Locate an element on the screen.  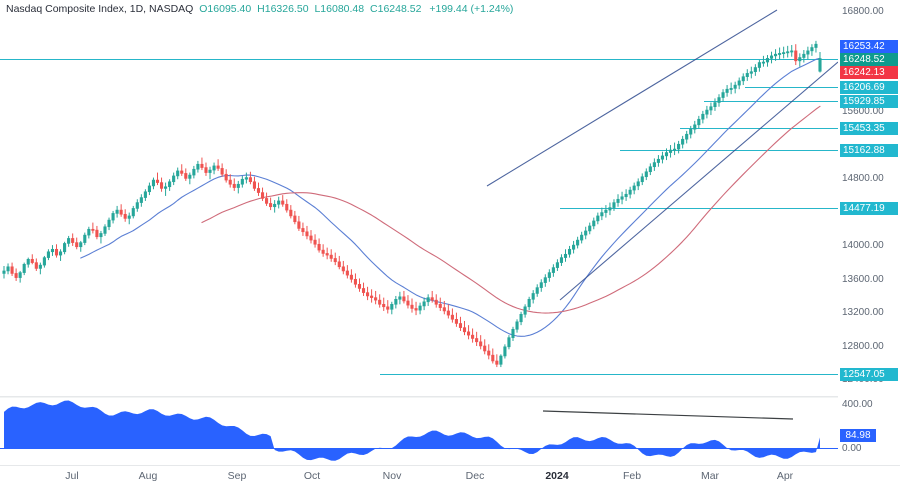
price-axis-tick: 14800.00 is located at coordinates (863, 178).